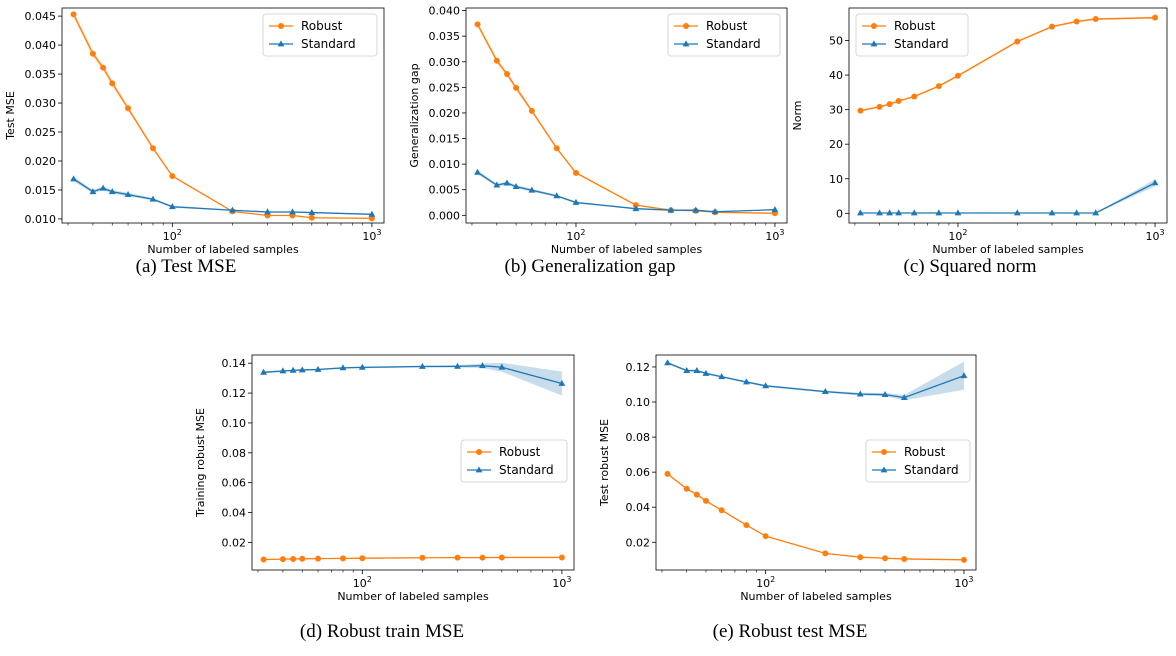 The image size is (1176, 656). What do you see at coordinates (41, 16) in the screenshot?
I see `y-tick-label: 0.045` at bounding box center [41, 16].